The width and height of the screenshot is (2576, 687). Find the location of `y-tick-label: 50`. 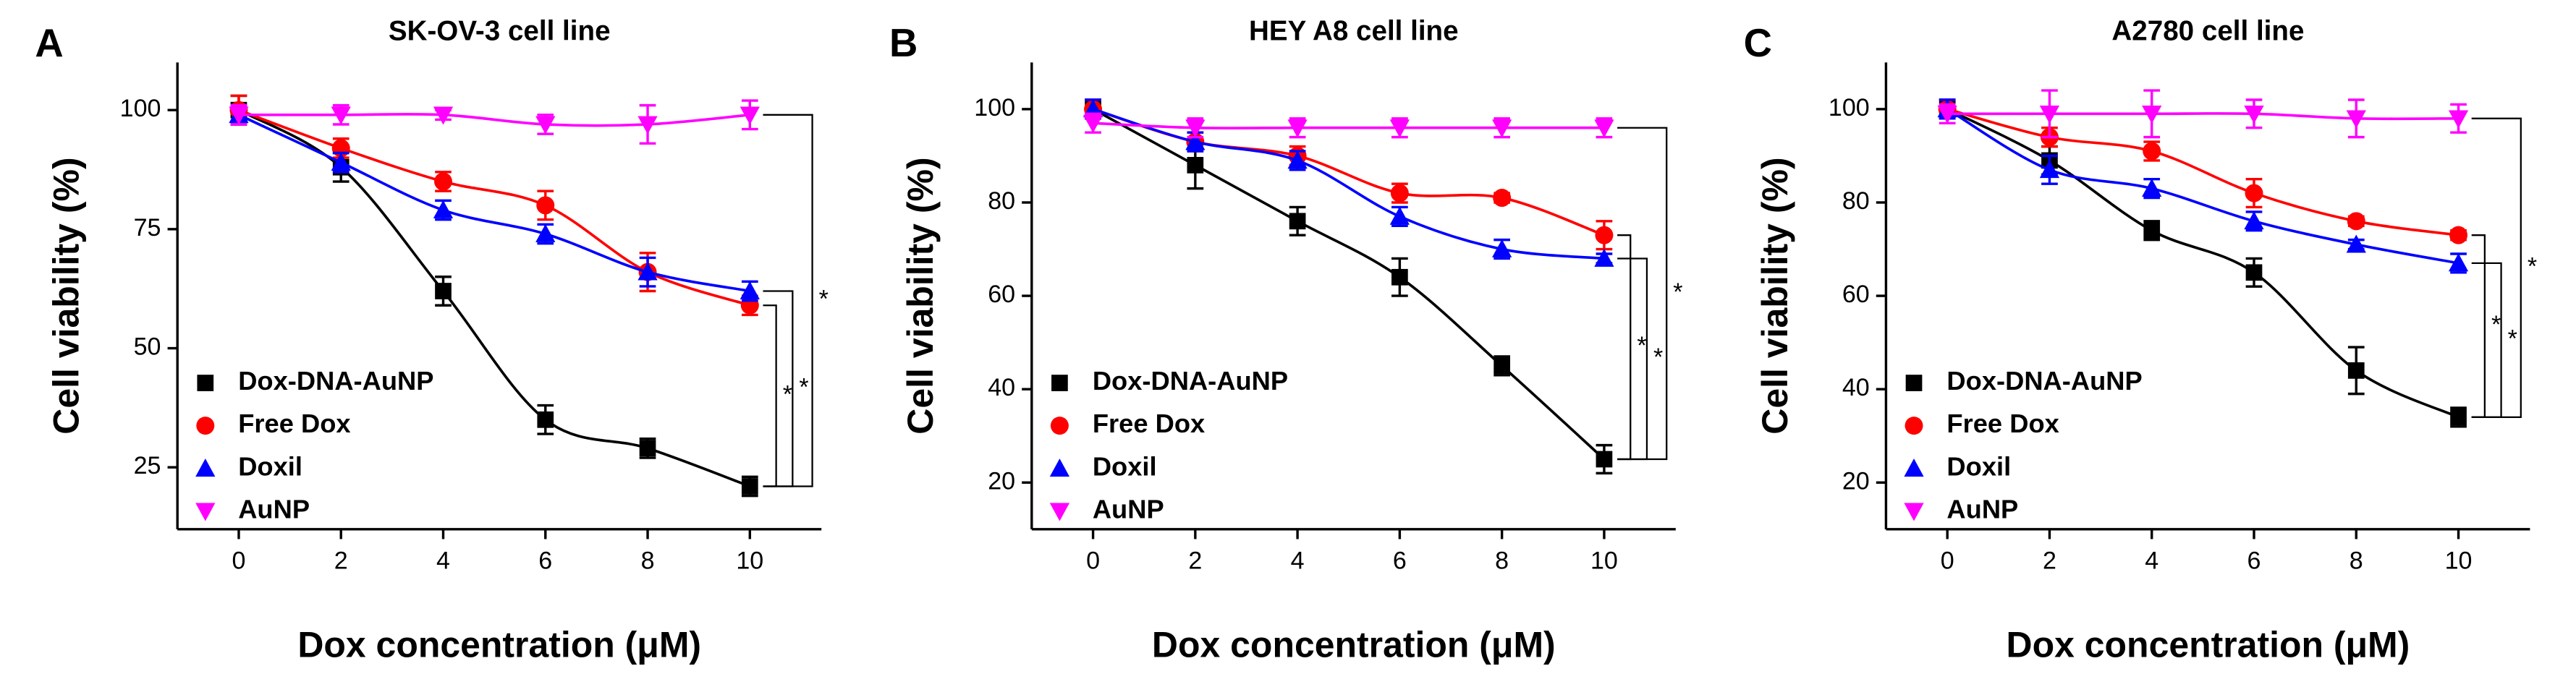

y-tick-label: 50 is located at coordinates (147, 347).